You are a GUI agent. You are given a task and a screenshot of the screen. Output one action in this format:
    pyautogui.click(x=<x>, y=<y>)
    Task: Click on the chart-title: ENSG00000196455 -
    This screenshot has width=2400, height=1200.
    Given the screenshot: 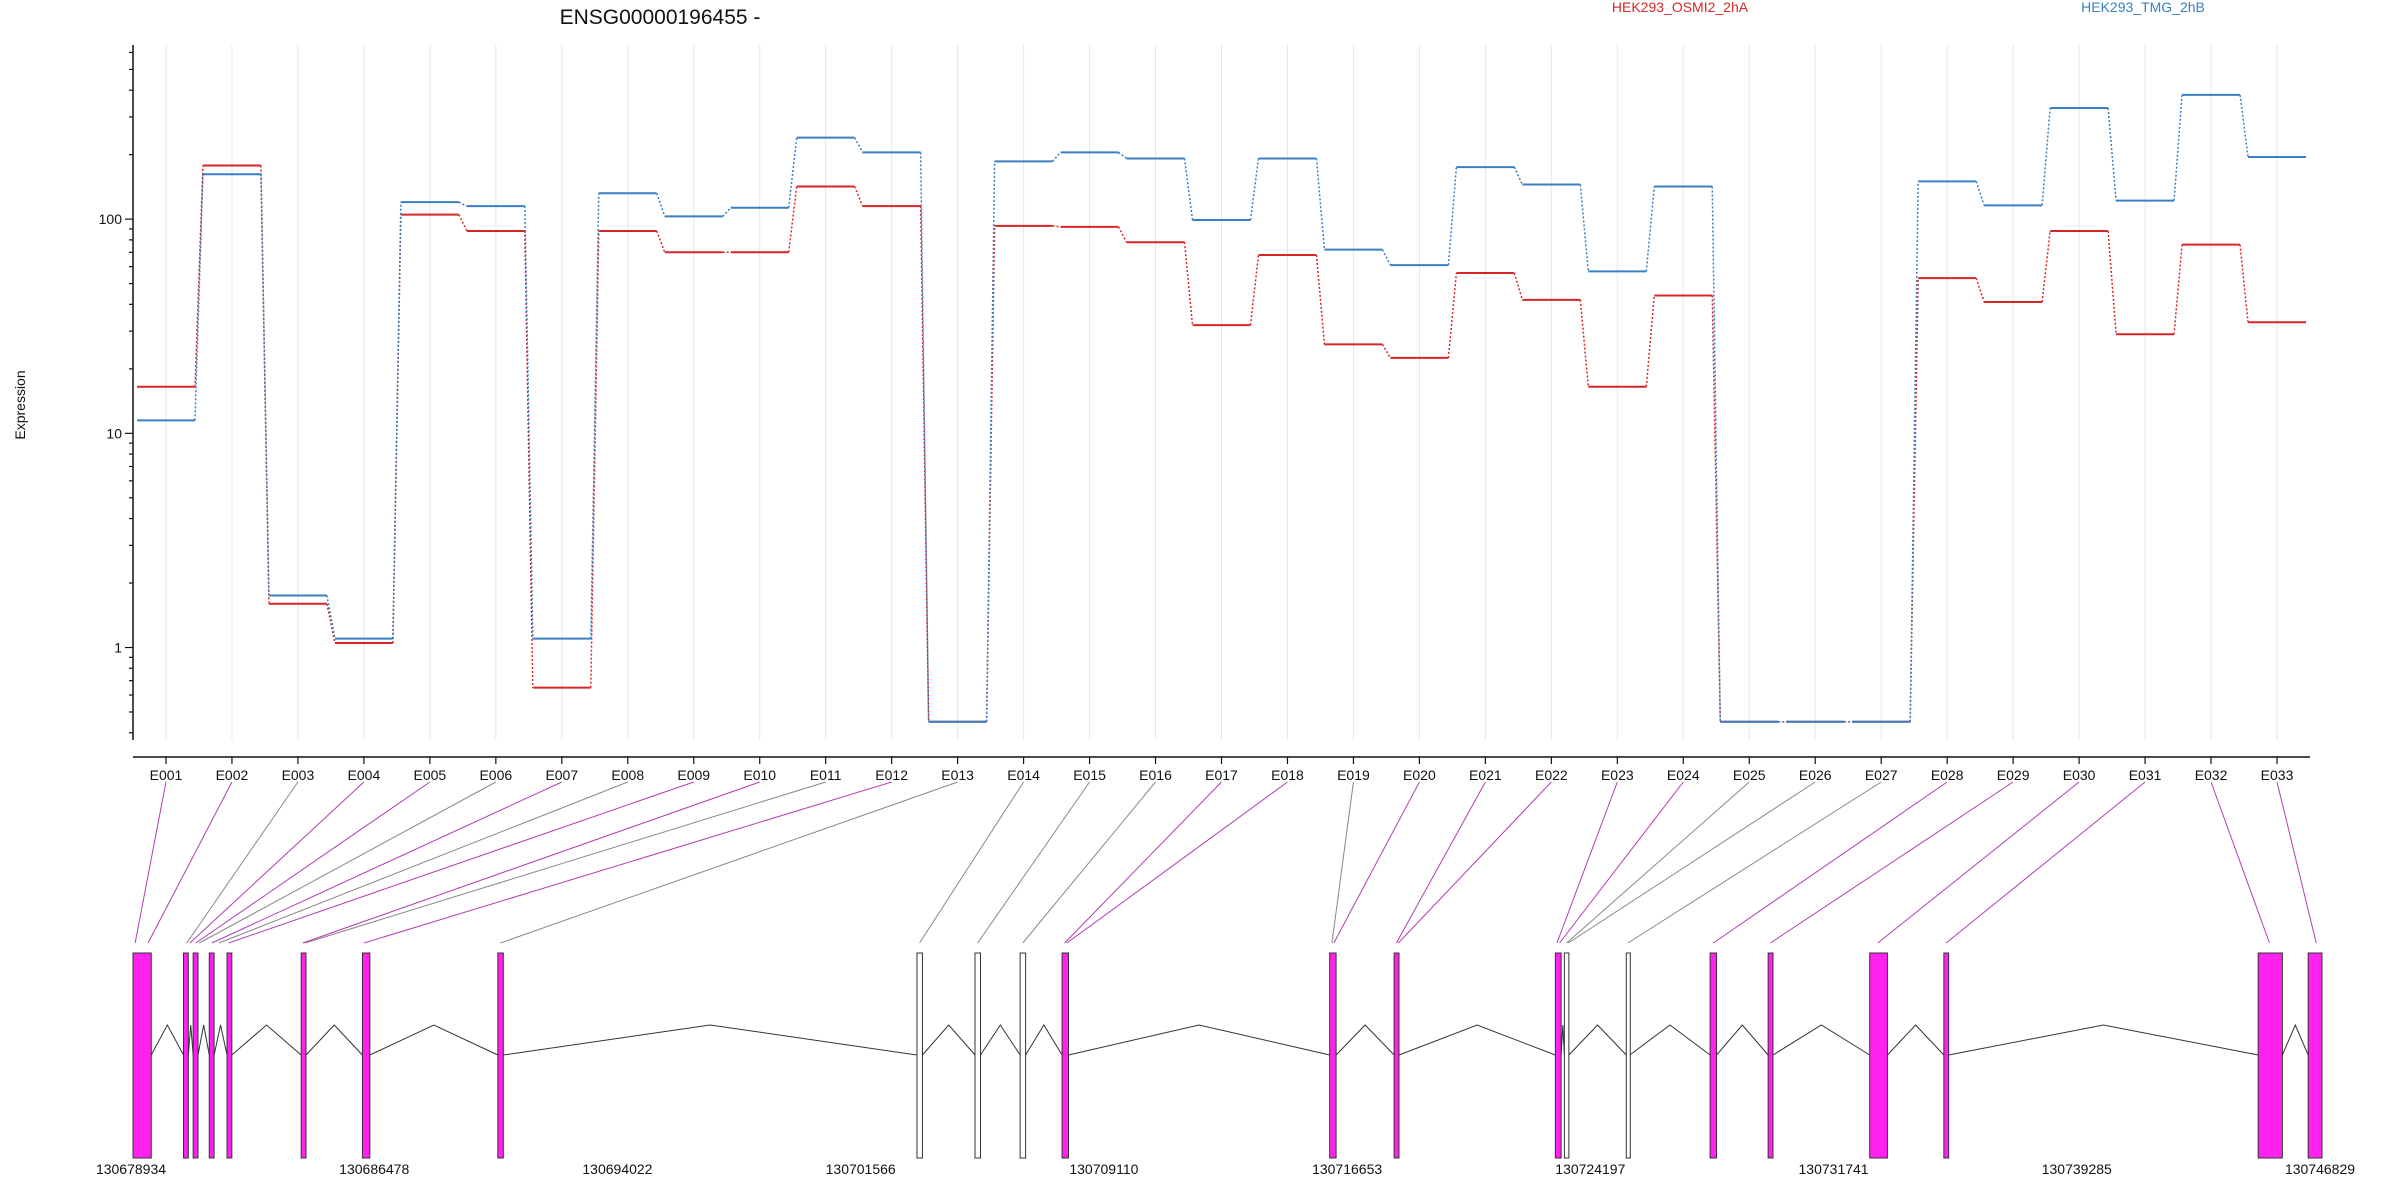 What is the action you would take?
    pyautogui.click(x=660, y=17)
    